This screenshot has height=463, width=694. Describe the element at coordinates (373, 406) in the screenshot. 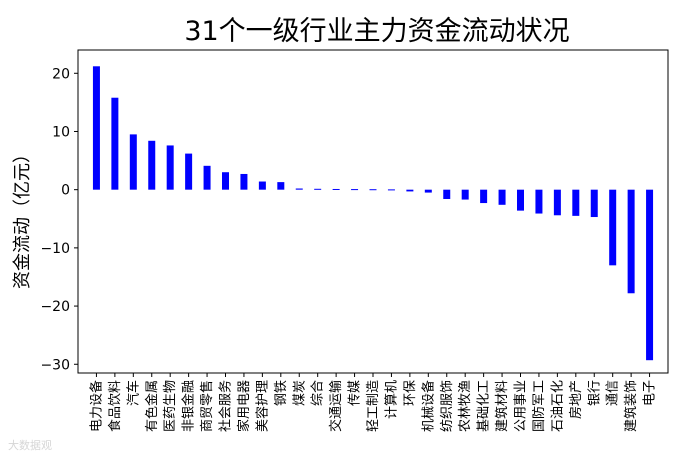

I see `x-tick-label-16: 轻工制造` at that location.